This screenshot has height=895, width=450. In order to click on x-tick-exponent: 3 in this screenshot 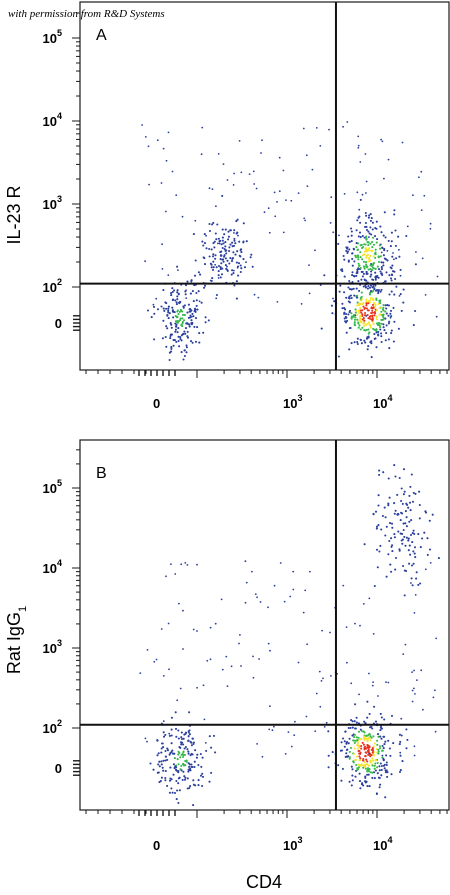, I will do `click(299, 398)`.